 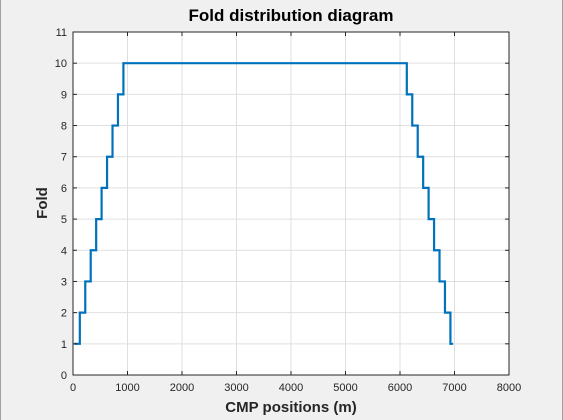 I want to click on y-axis-label: Fold, so click(x=42, y=203).